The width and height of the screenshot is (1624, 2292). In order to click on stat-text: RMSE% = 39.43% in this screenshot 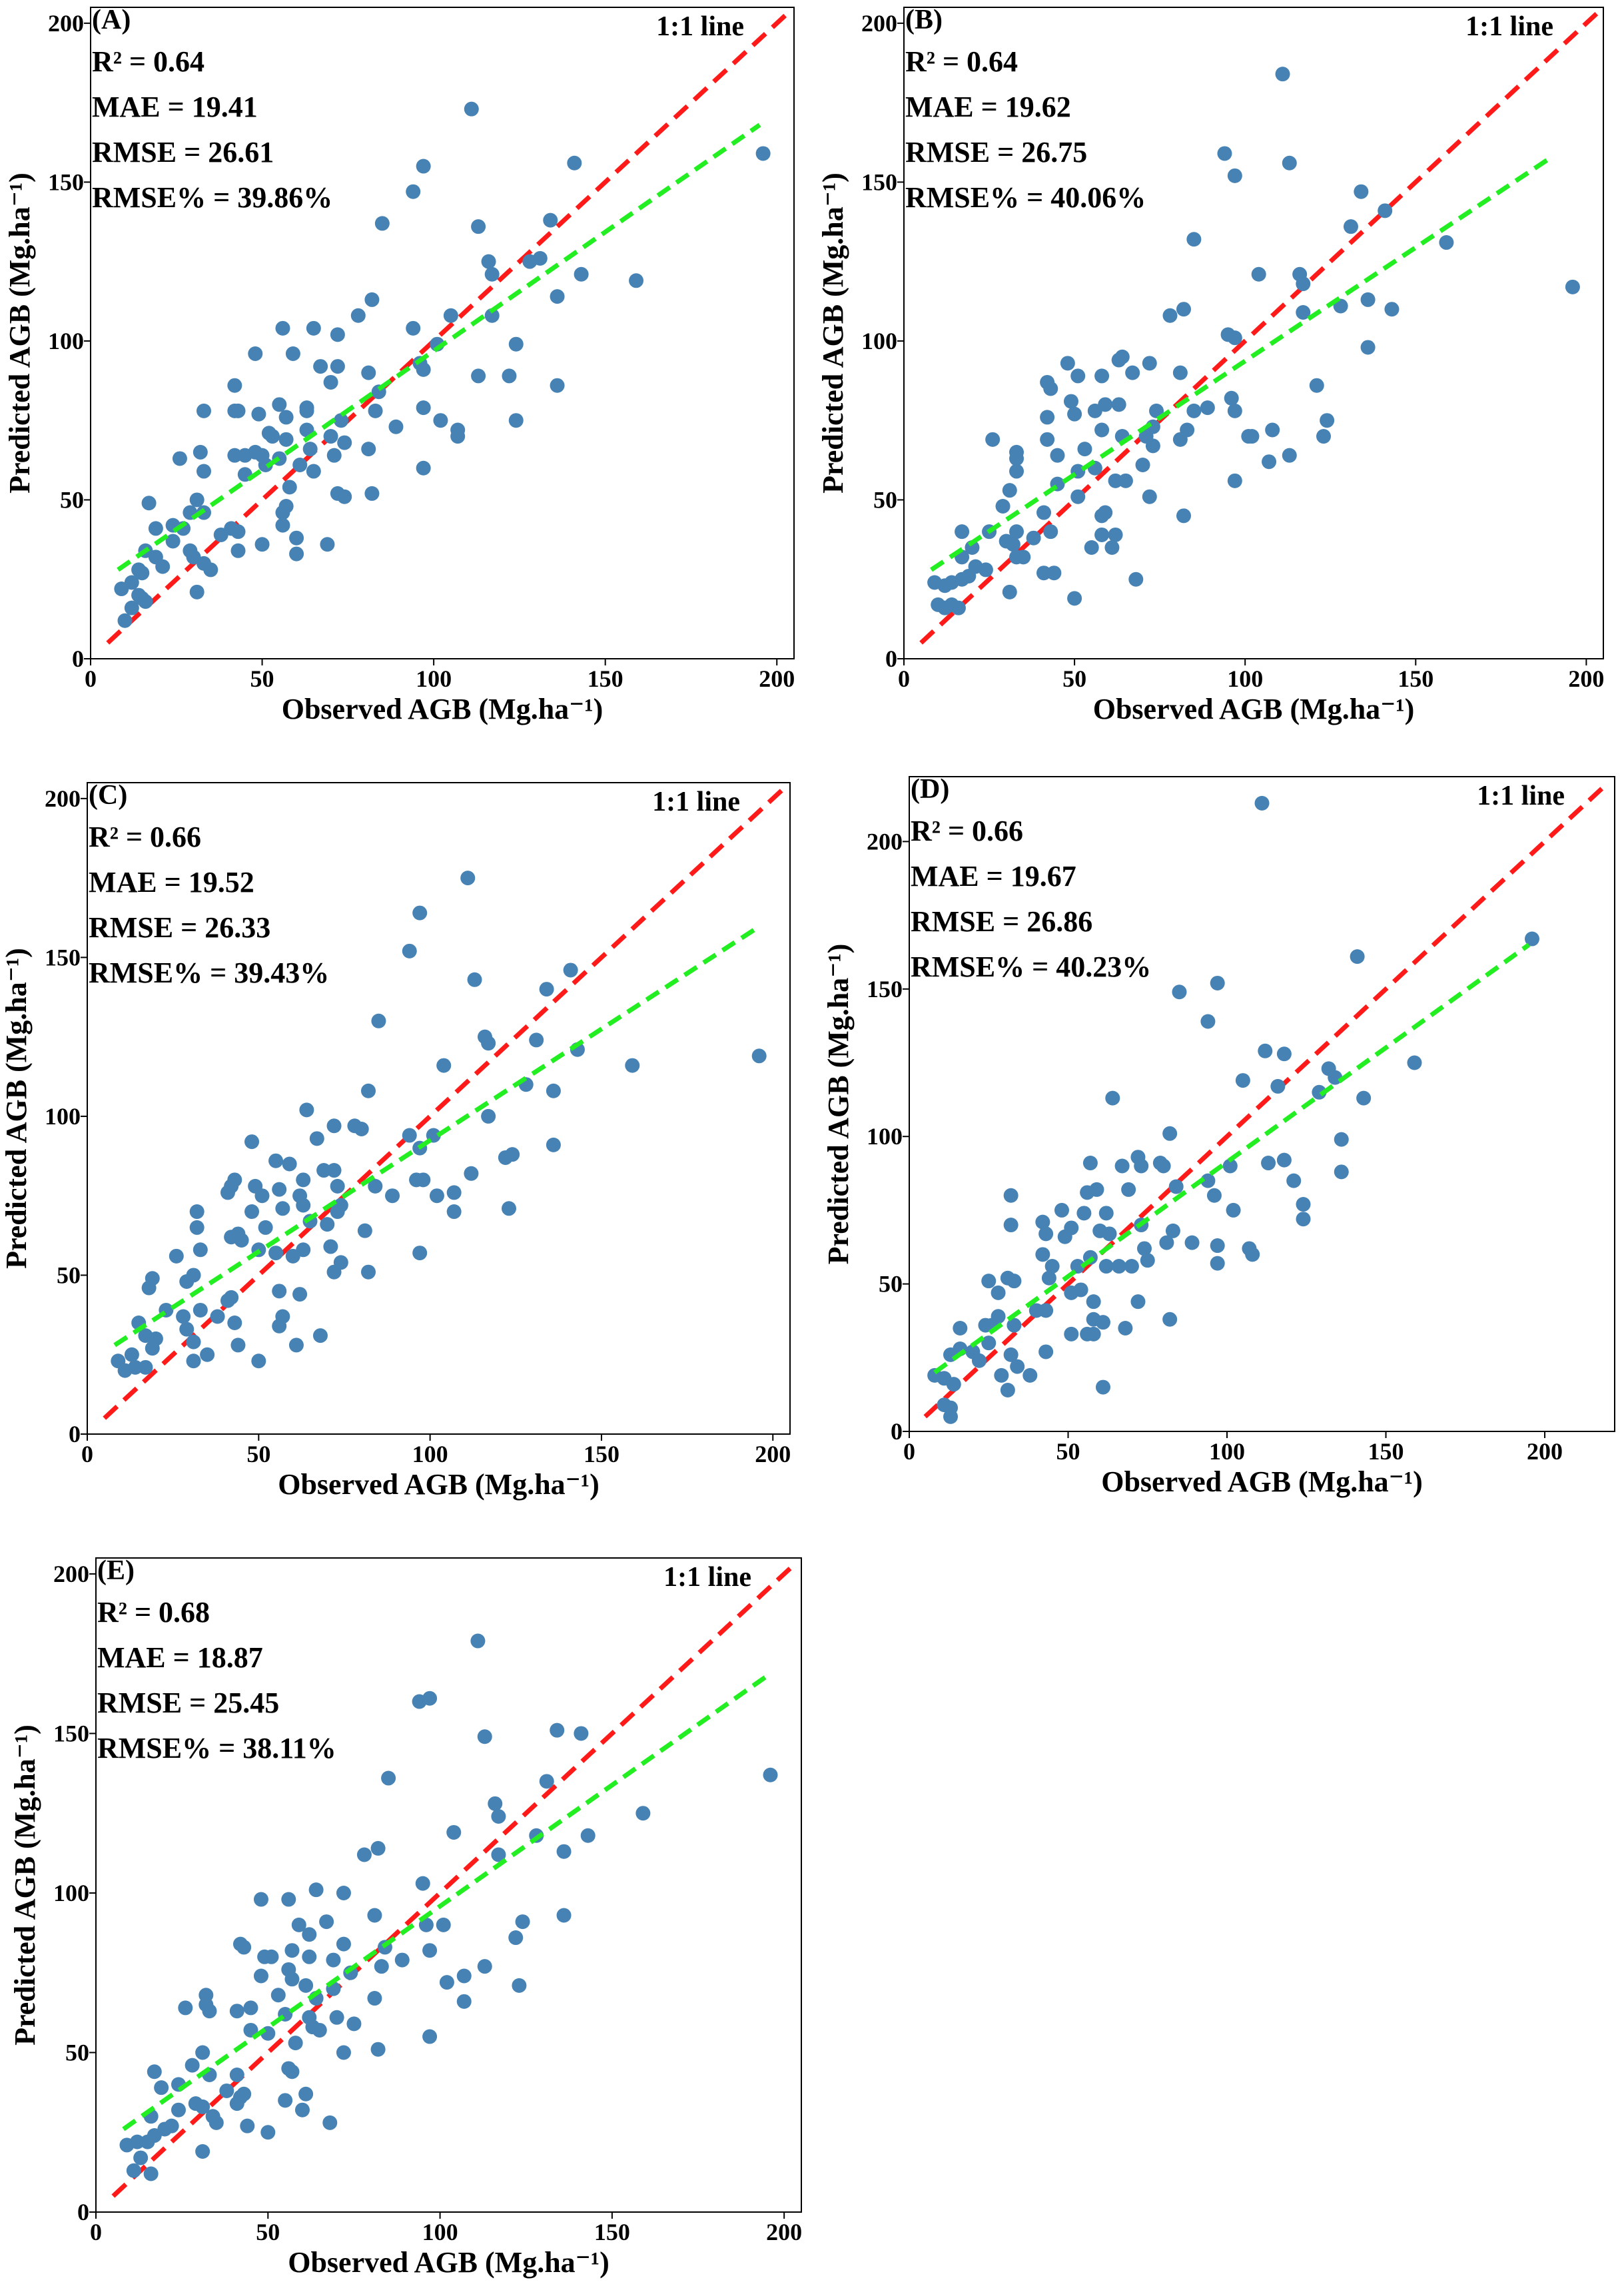, I will do `click(209, 972)`.